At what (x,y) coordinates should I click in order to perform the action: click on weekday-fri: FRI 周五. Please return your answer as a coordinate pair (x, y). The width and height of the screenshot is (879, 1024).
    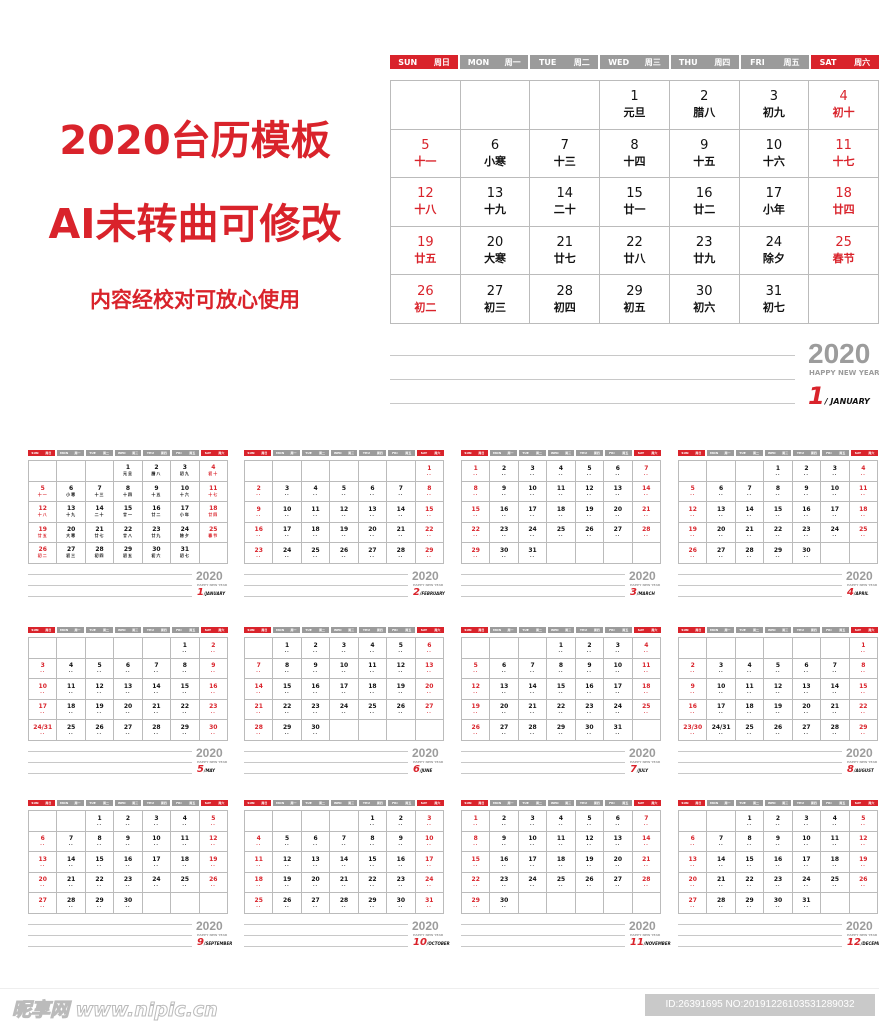
    Looking at the image, I should click on (186, 803).